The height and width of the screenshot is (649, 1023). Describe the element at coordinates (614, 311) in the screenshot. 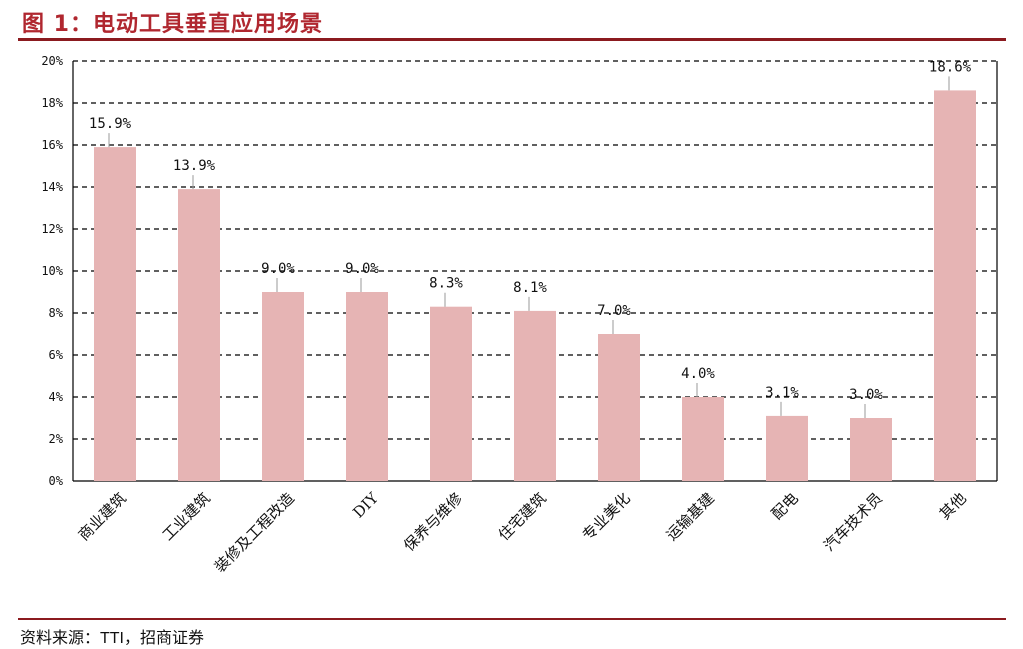

I see `data-label: 7.0%` at that location.